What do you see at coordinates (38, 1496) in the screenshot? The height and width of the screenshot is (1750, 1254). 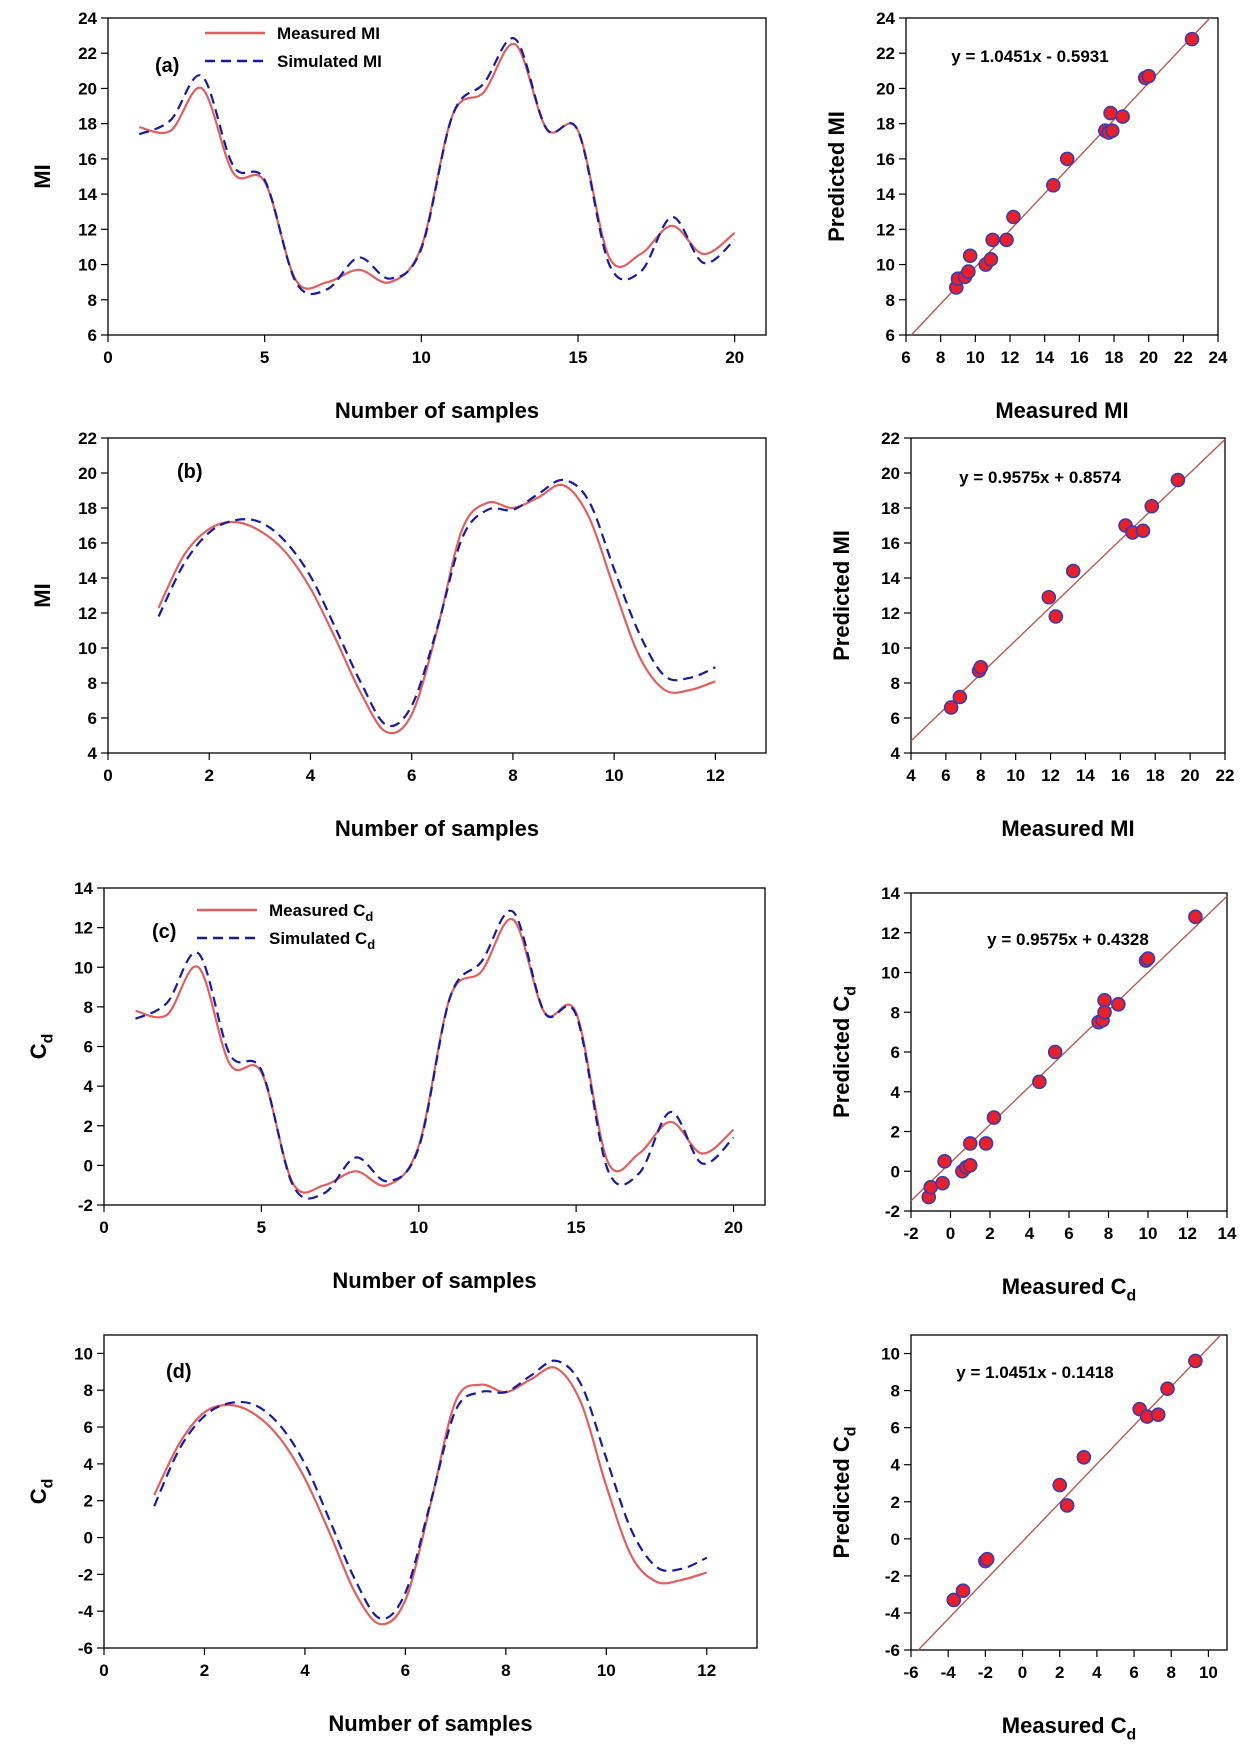 I see `y-axis-title-main: C` at bounding box center [38, 1496].